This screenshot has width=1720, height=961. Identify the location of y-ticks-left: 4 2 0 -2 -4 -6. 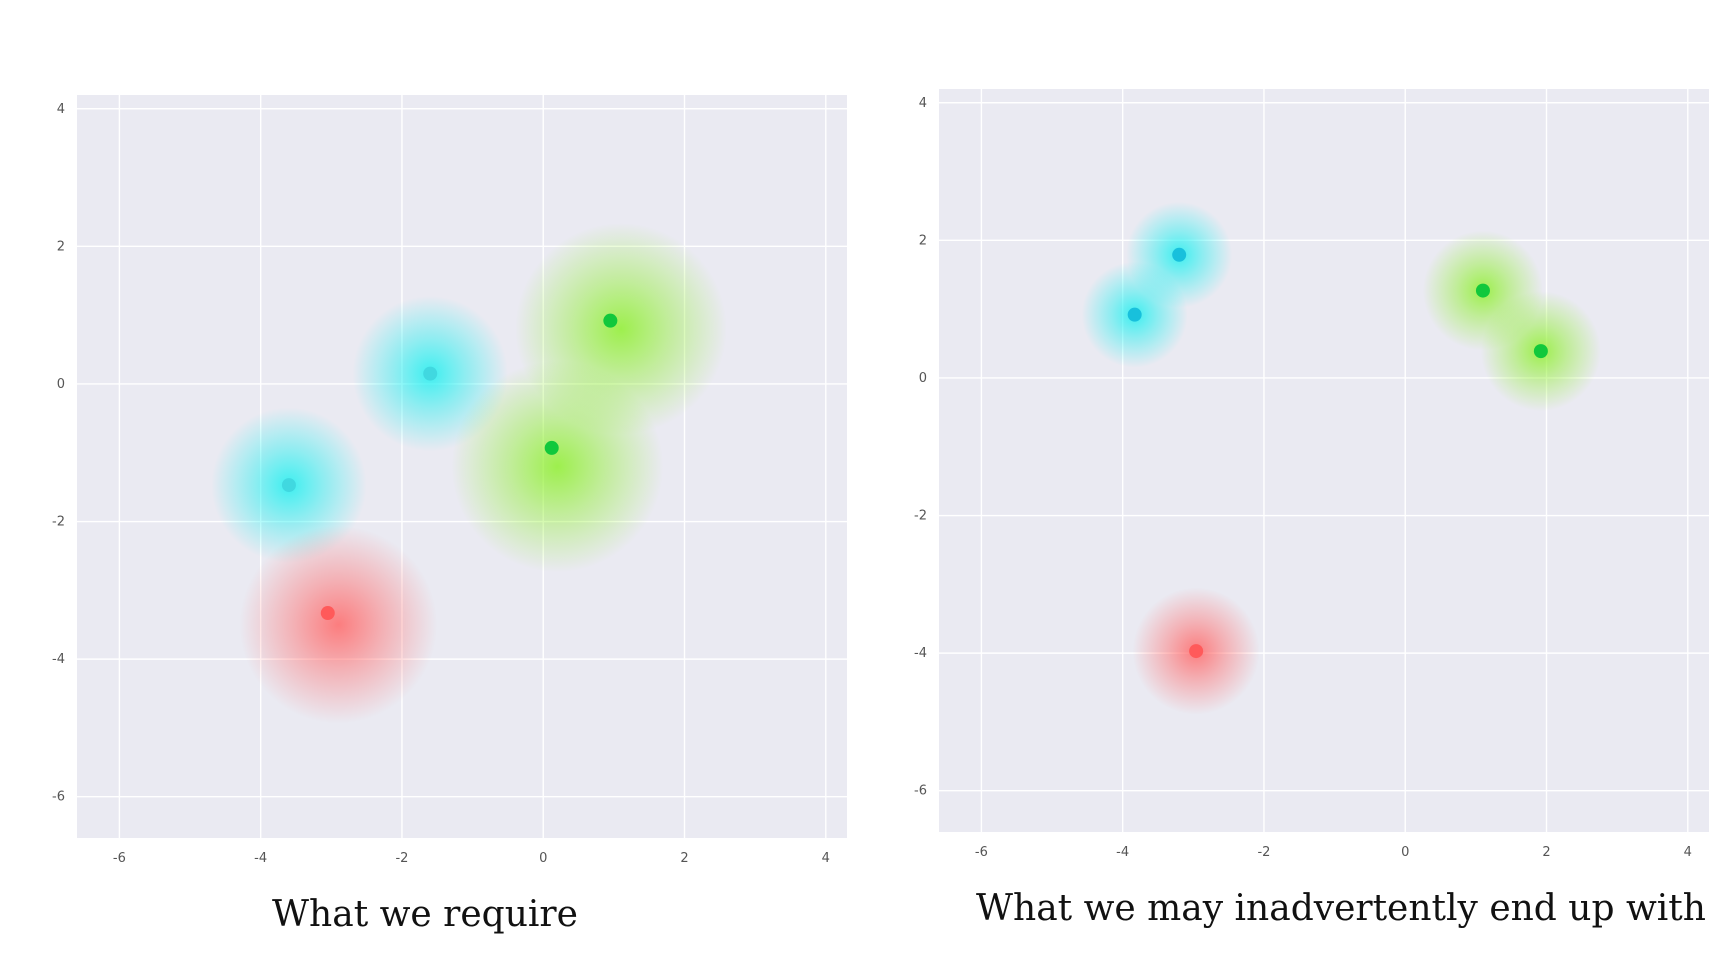
(58, 453).